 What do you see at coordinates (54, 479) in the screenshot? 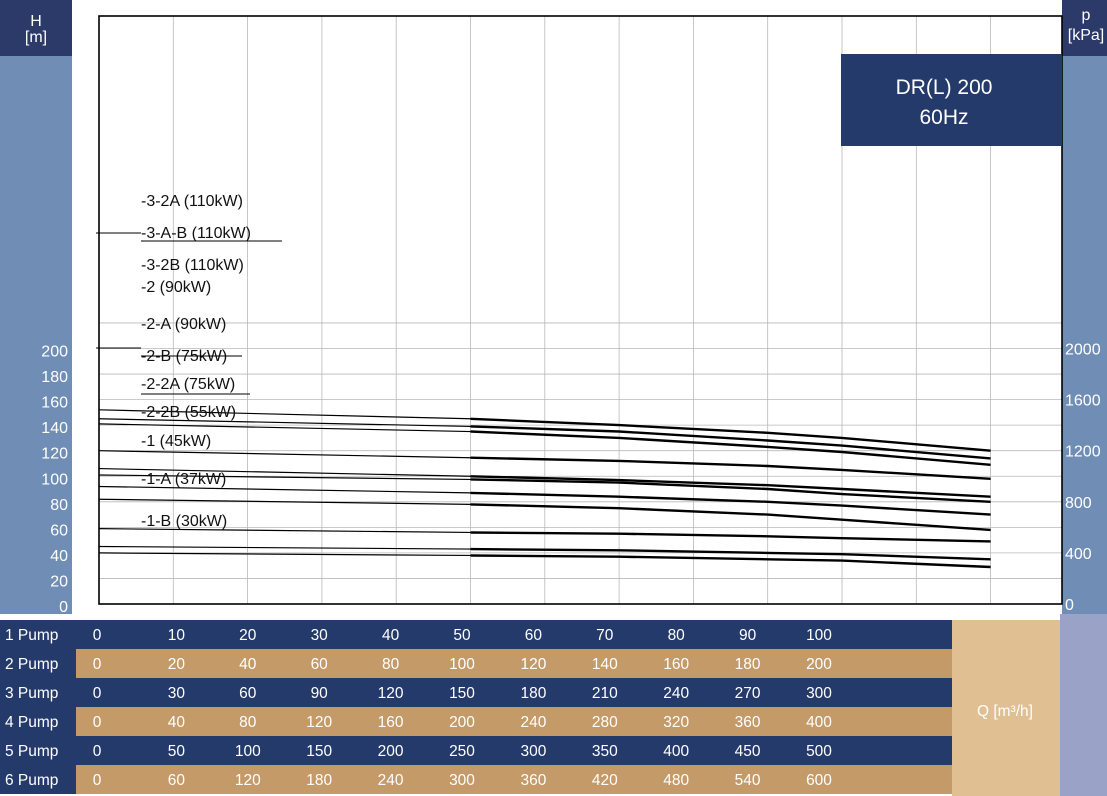
I see `y-tick-label: 100` at bounding box center [54, 479].